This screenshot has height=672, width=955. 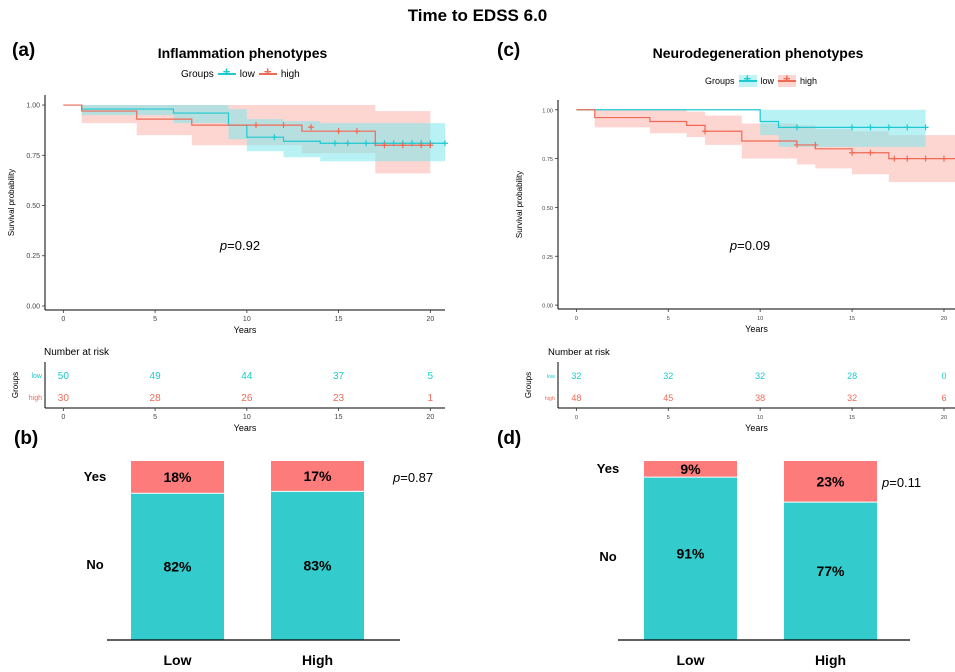 What do you see at coordinates (247, 376) in the screenshot?
I see `risk-count-low: 44` at bounding box center [247, 376].